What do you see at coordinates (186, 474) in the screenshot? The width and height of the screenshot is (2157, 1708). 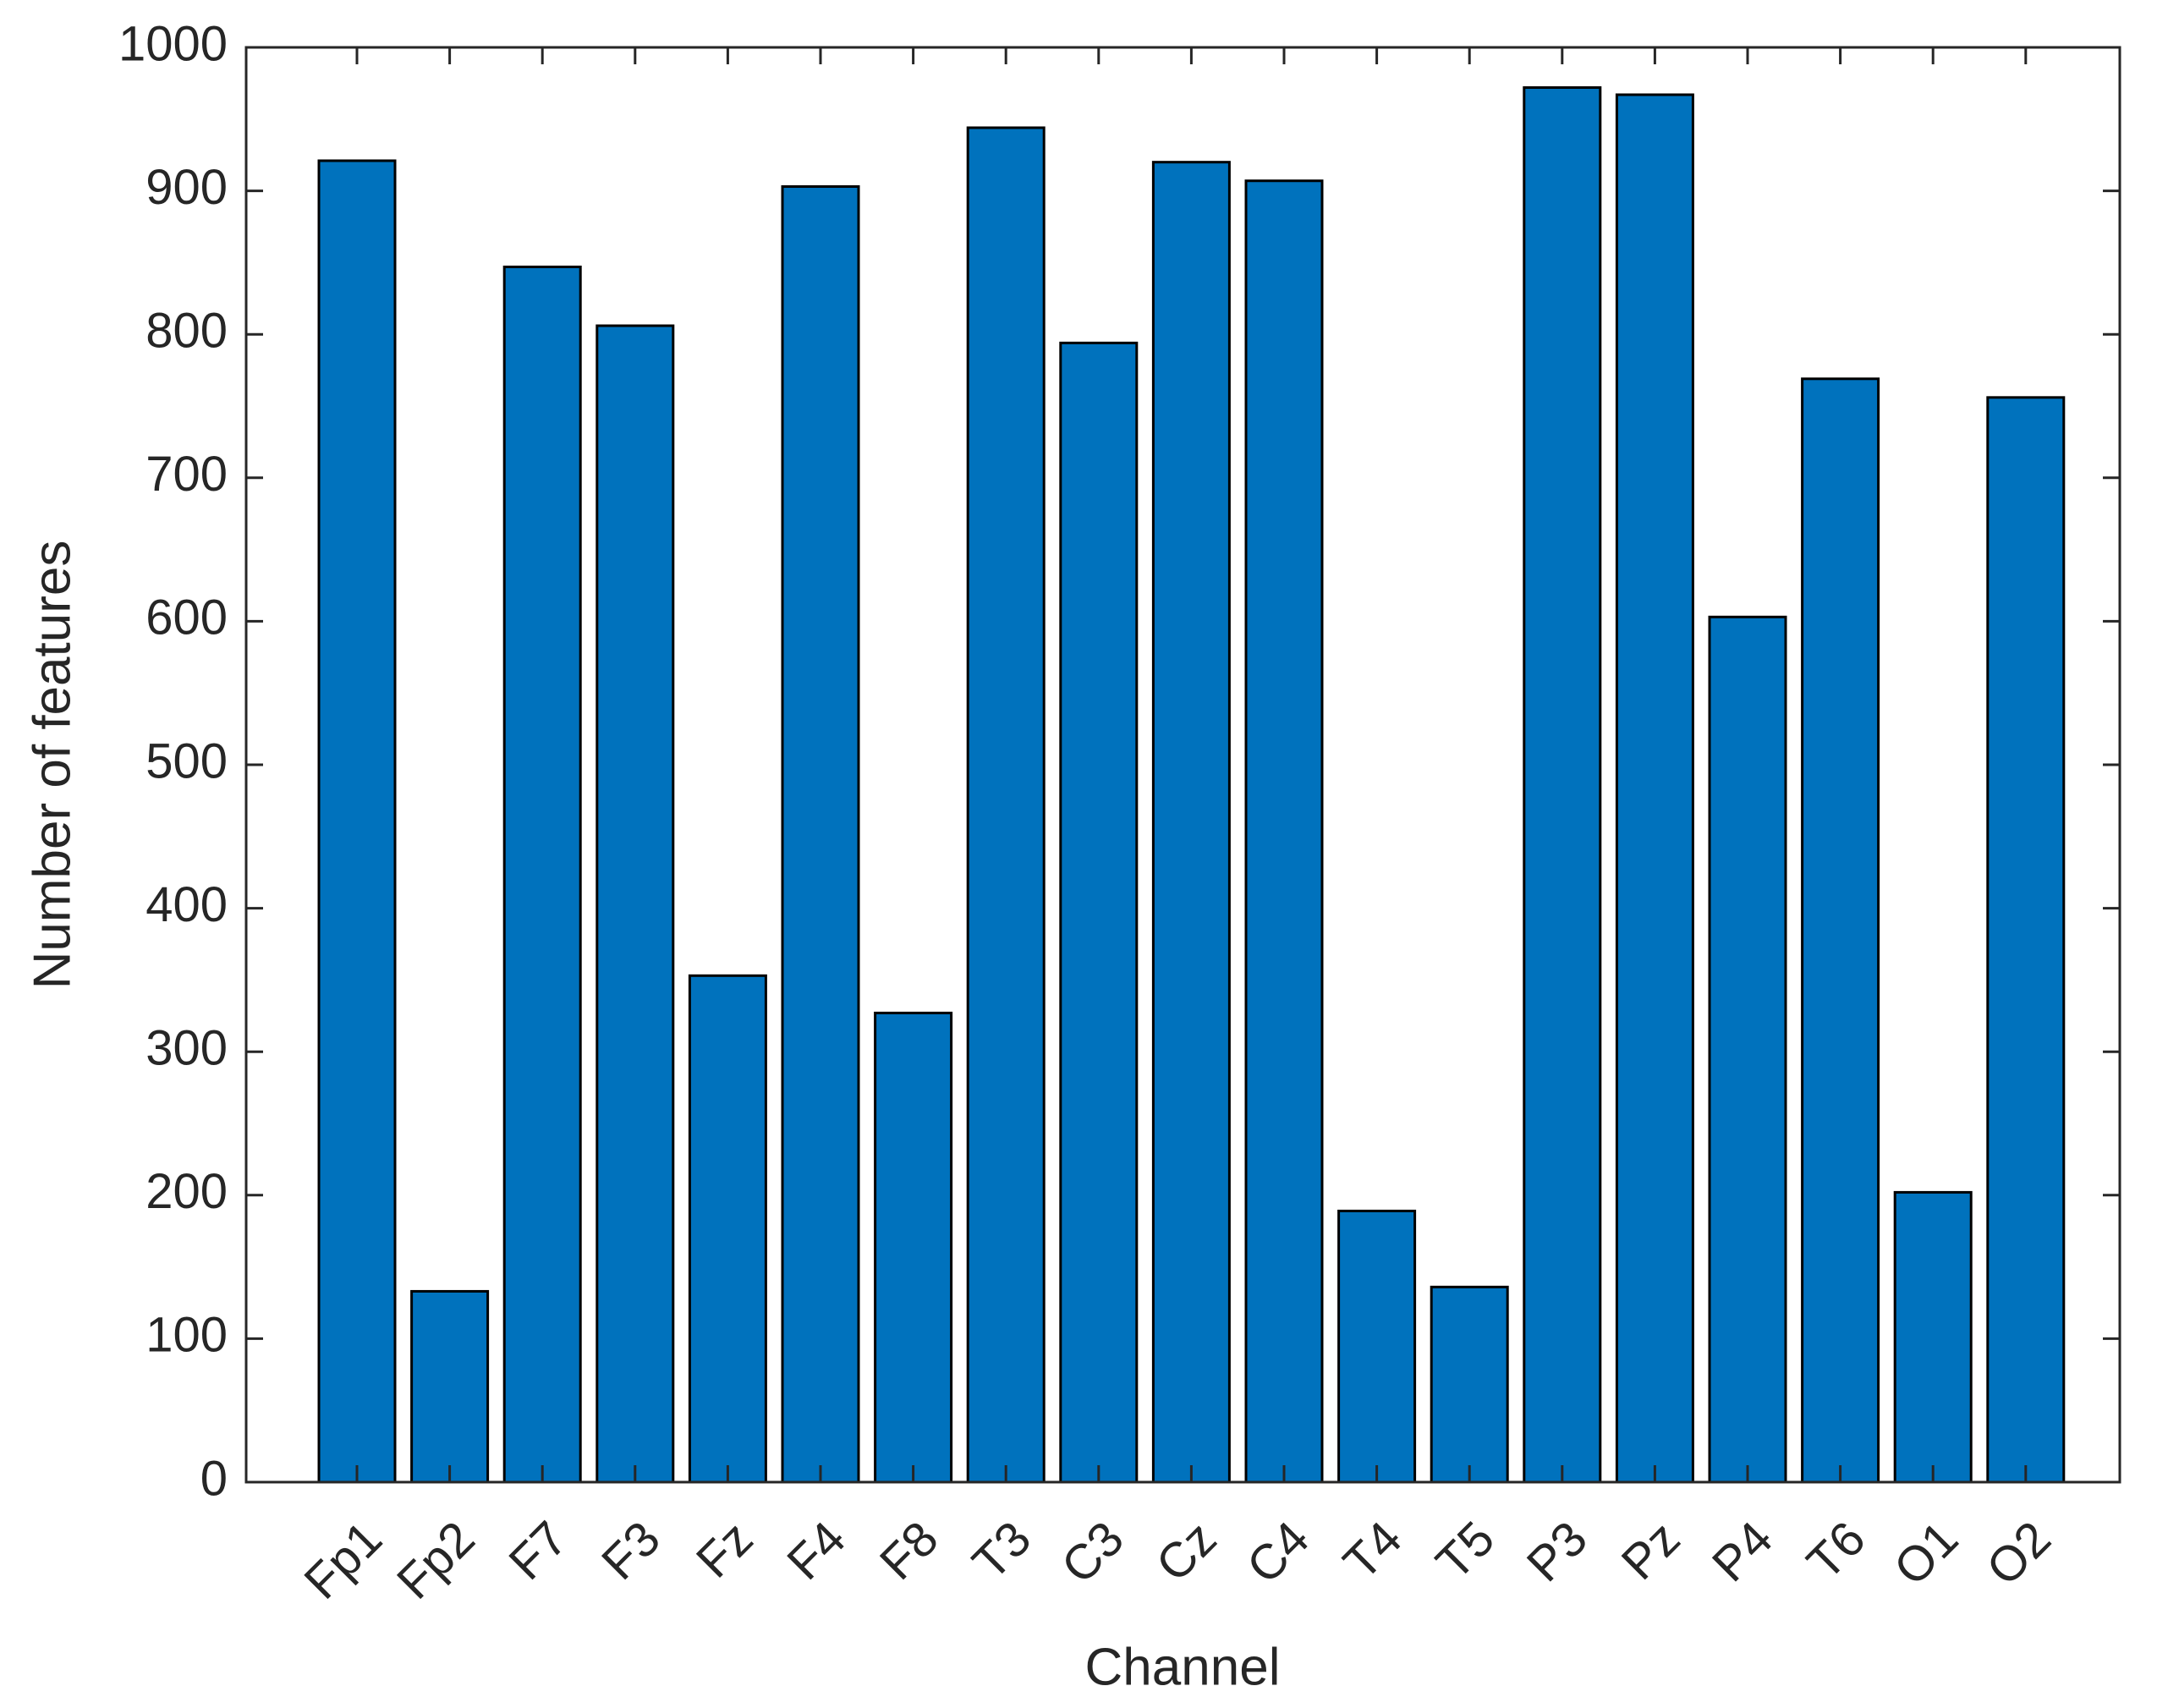 I see `y-tick-label: 700` at bounding box center [186, 474].